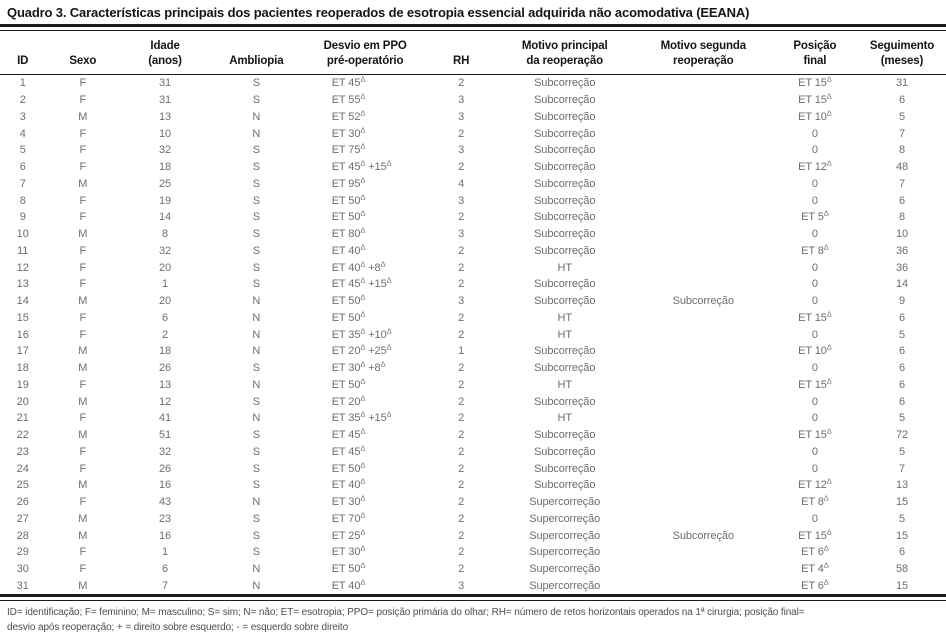 The width and height of the screenshot is (946, 644). Describe the element at coordinates (473, 585) in the screenshot. I see `table-row: 31 M 7 N ET 40Δ 3 Supercorreção ET 6Δ 15` at that location.